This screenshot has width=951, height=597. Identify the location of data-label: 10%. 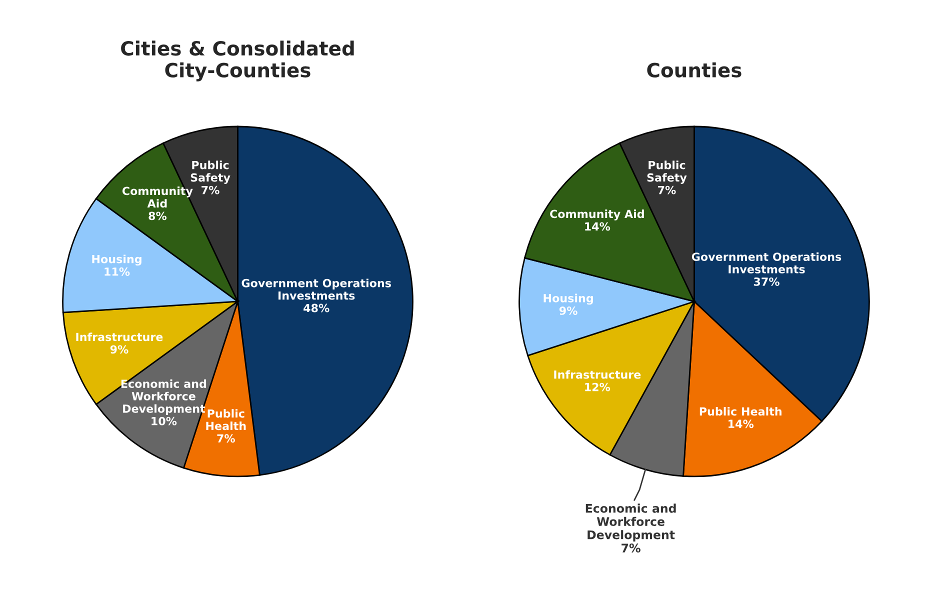
(164, 421).